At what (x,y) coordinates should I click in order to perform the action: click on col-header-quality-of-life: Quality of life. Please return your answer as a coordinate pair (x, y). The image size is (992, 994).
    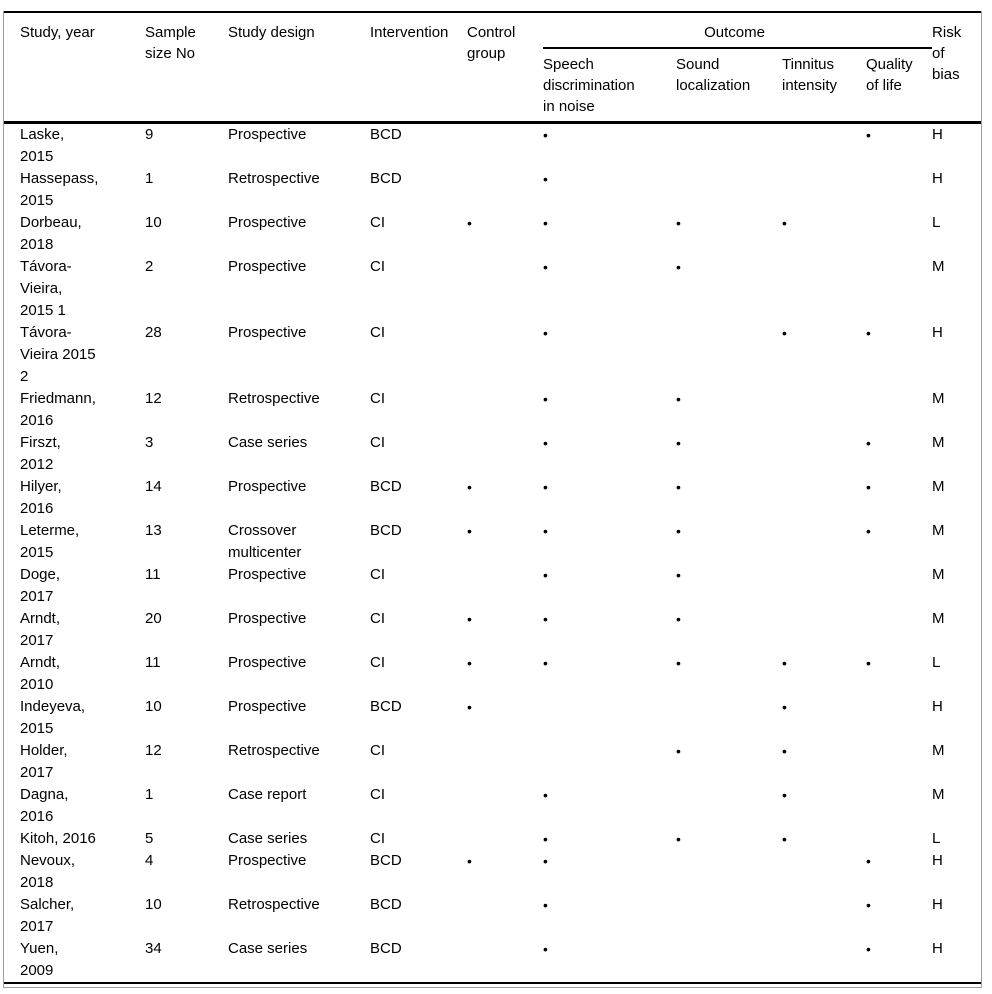
    Looking at the image, I should click on (899, 86).